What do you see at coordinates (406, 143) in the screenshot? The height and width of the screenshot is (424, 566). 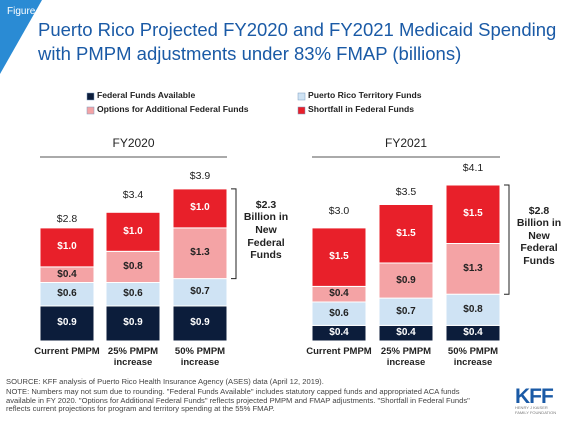 I see `panel-title: FY2021` at bounding box center [406, 143].